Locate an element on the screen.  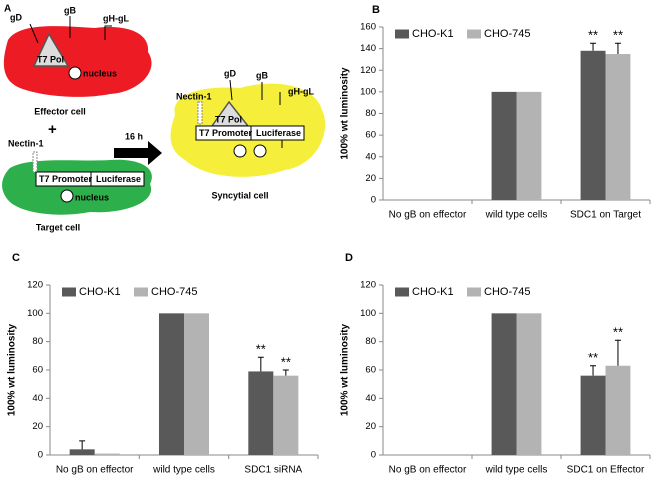
label: Nectin-1 is located at coordinates (26, 143).